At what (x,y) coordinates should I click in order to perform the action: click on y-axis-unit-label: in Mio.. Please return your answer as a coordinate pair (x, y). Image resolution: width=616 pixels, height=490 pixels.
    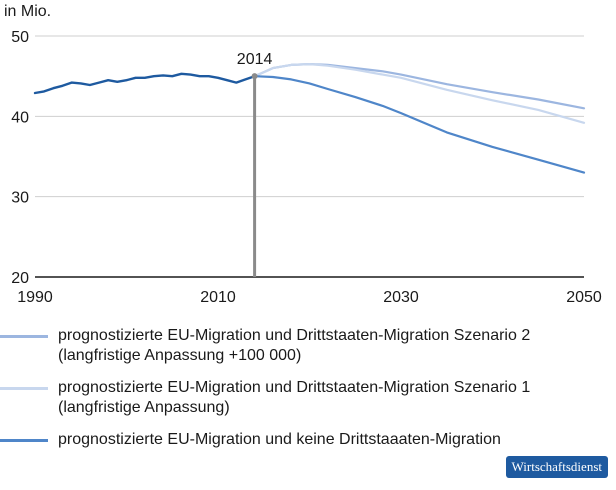
    Looking at the image, I should click on (27, 11).